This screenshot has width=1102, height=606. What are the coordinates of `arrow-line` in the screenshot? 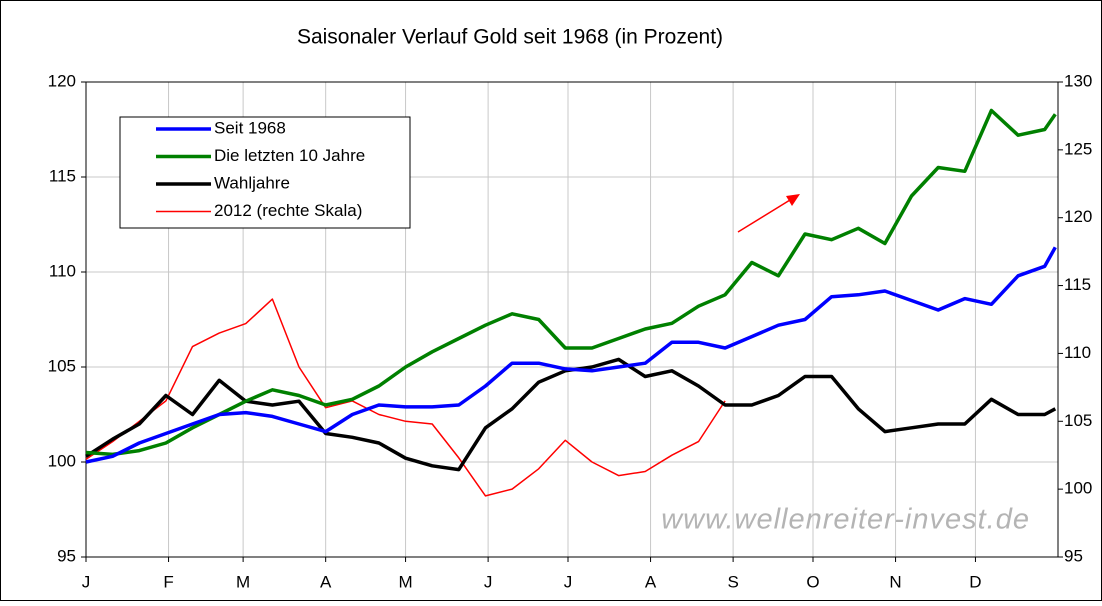 It's located at (764, 216).